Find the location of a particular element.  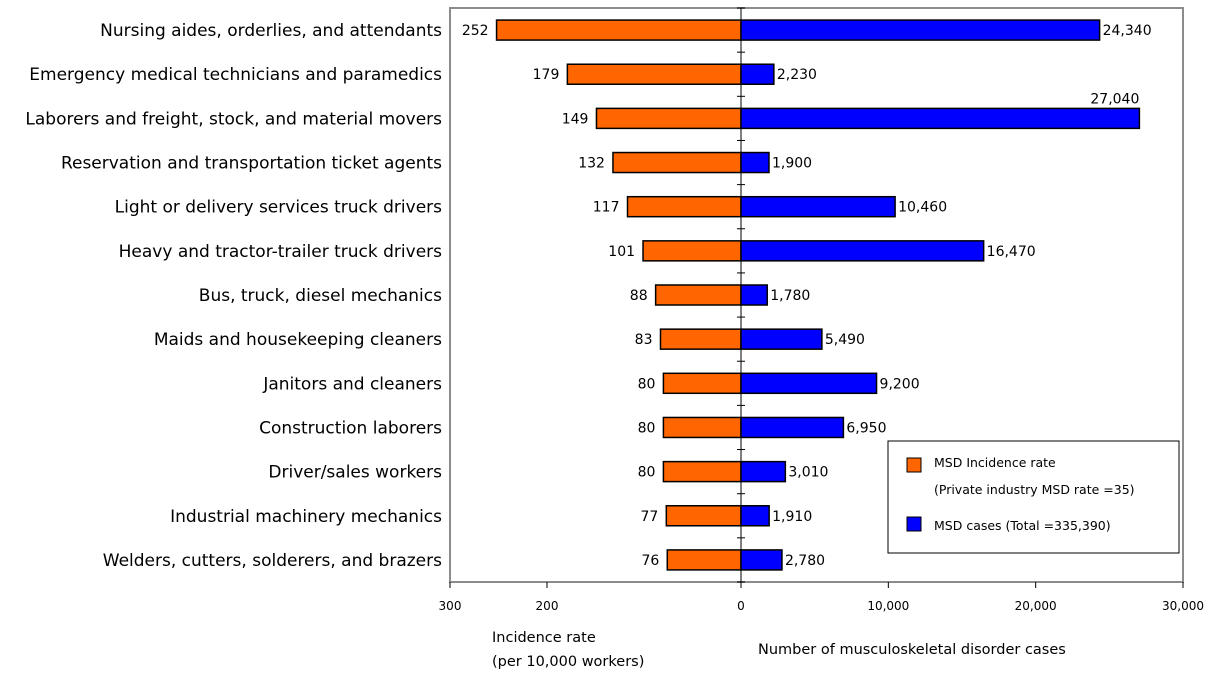

incidence-rate-label: 77 is located at coordinates (649, 517).